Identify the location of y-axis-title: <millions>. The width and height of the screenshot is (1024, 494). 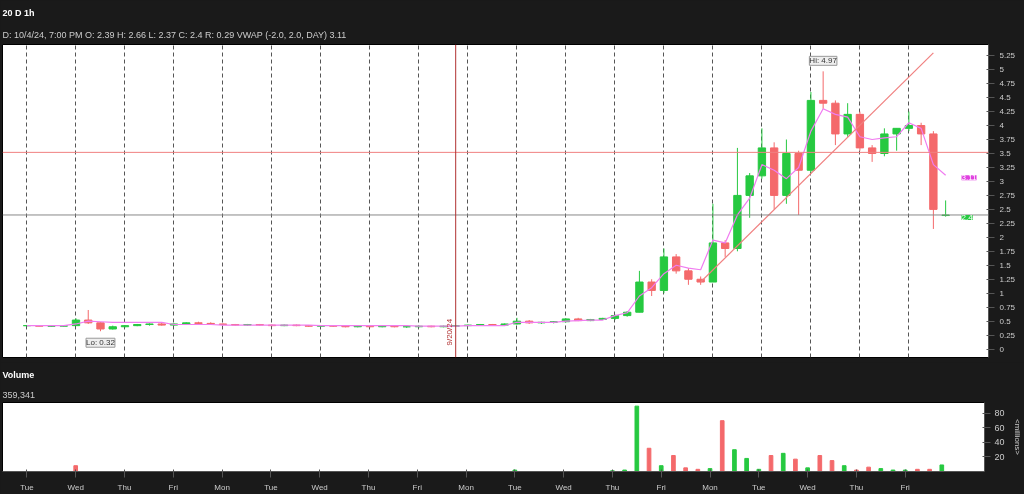
(1017, 437).